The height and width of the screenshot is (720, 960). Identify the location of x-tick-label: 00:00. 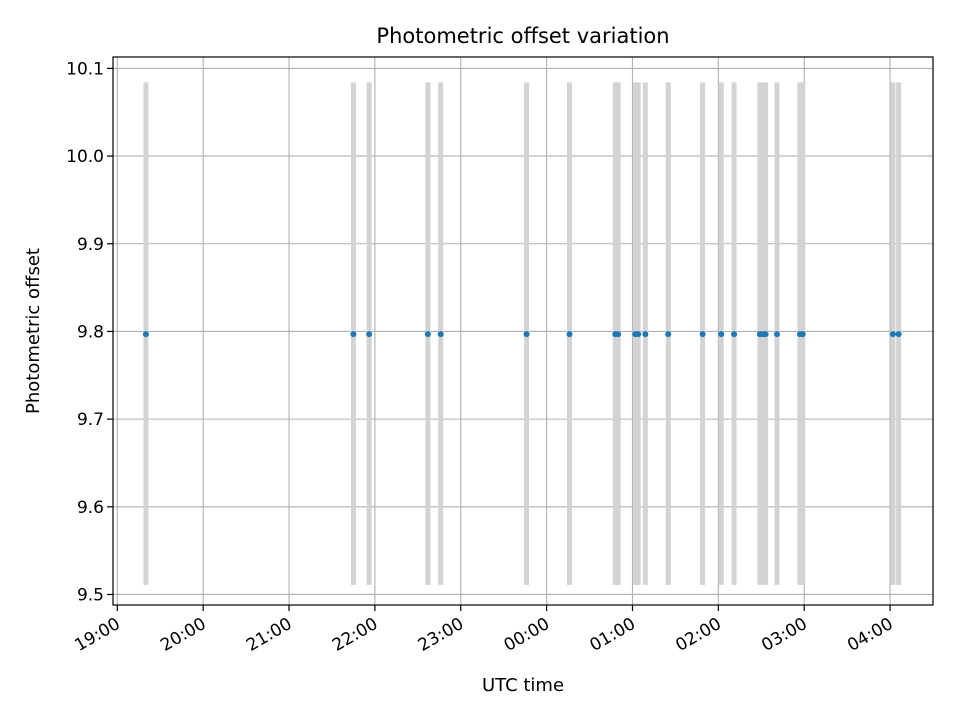
(527, 635).